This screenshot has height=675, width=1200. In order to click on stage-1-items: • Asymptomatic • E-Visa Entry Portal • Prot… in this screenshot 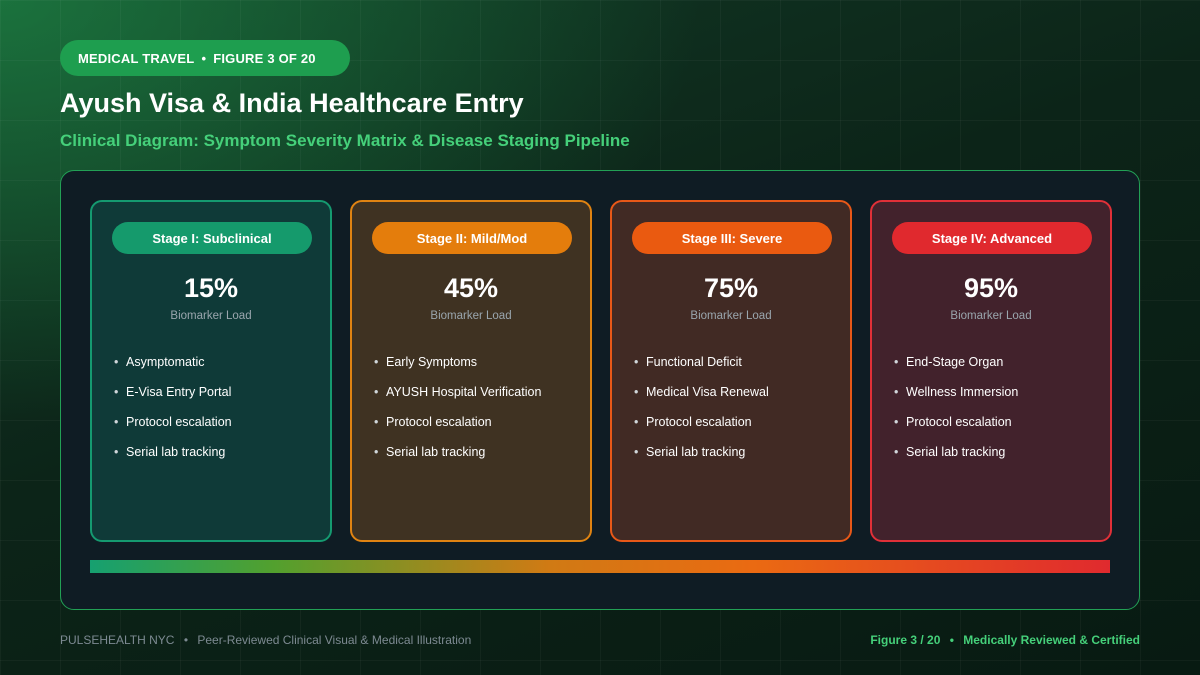, I will do `click(173, 407)`.